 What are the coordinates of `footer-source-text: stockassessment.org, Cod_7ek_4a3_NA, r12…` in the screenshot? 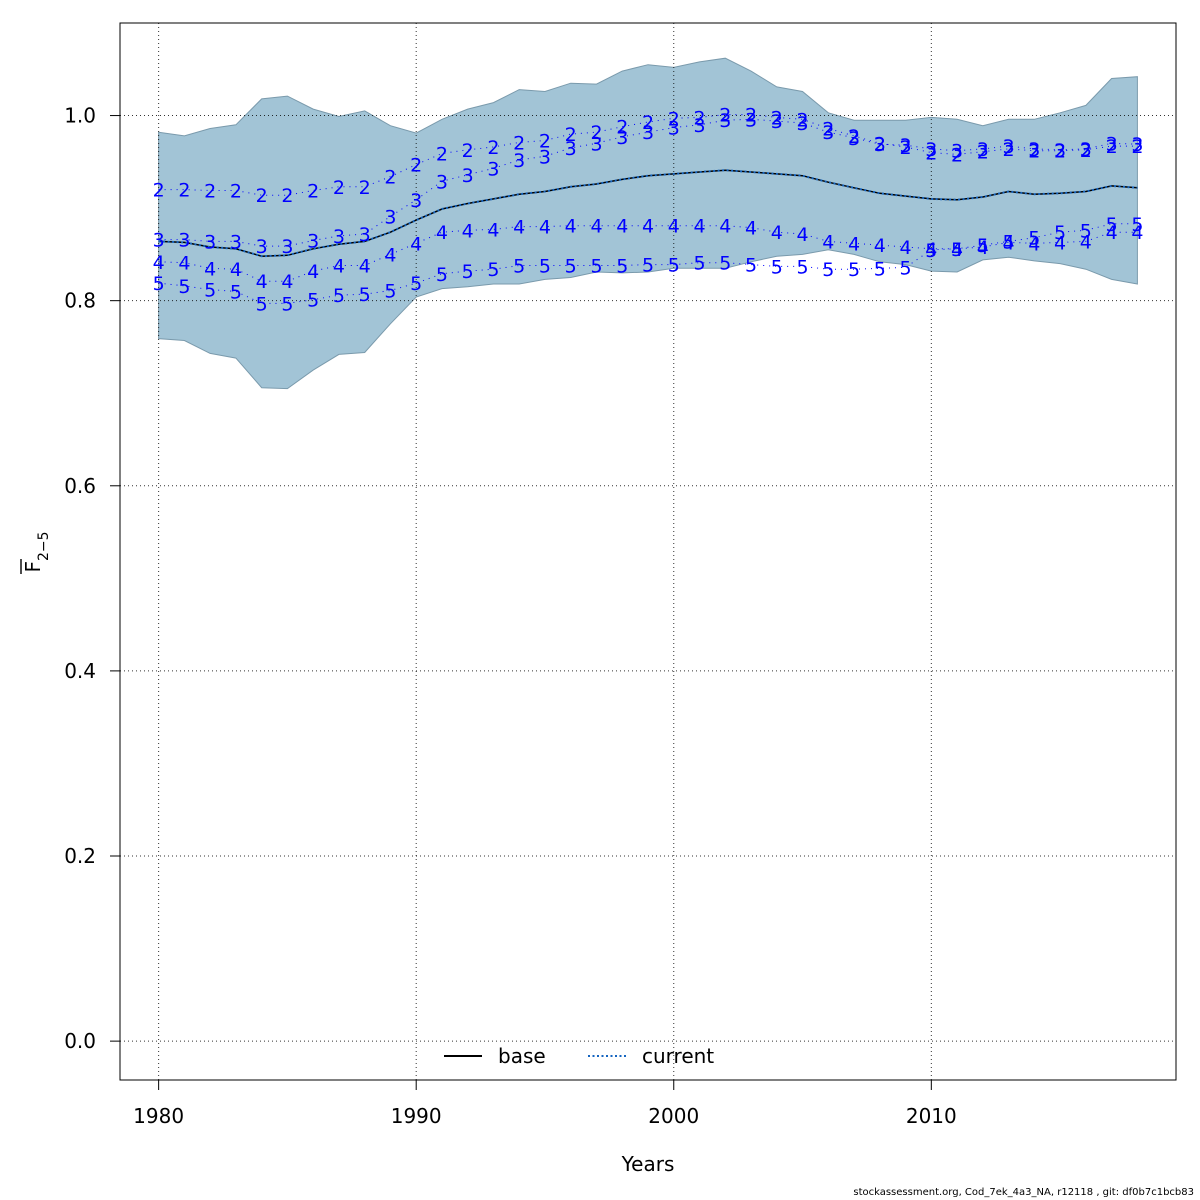 It's located at (1023, 1192).